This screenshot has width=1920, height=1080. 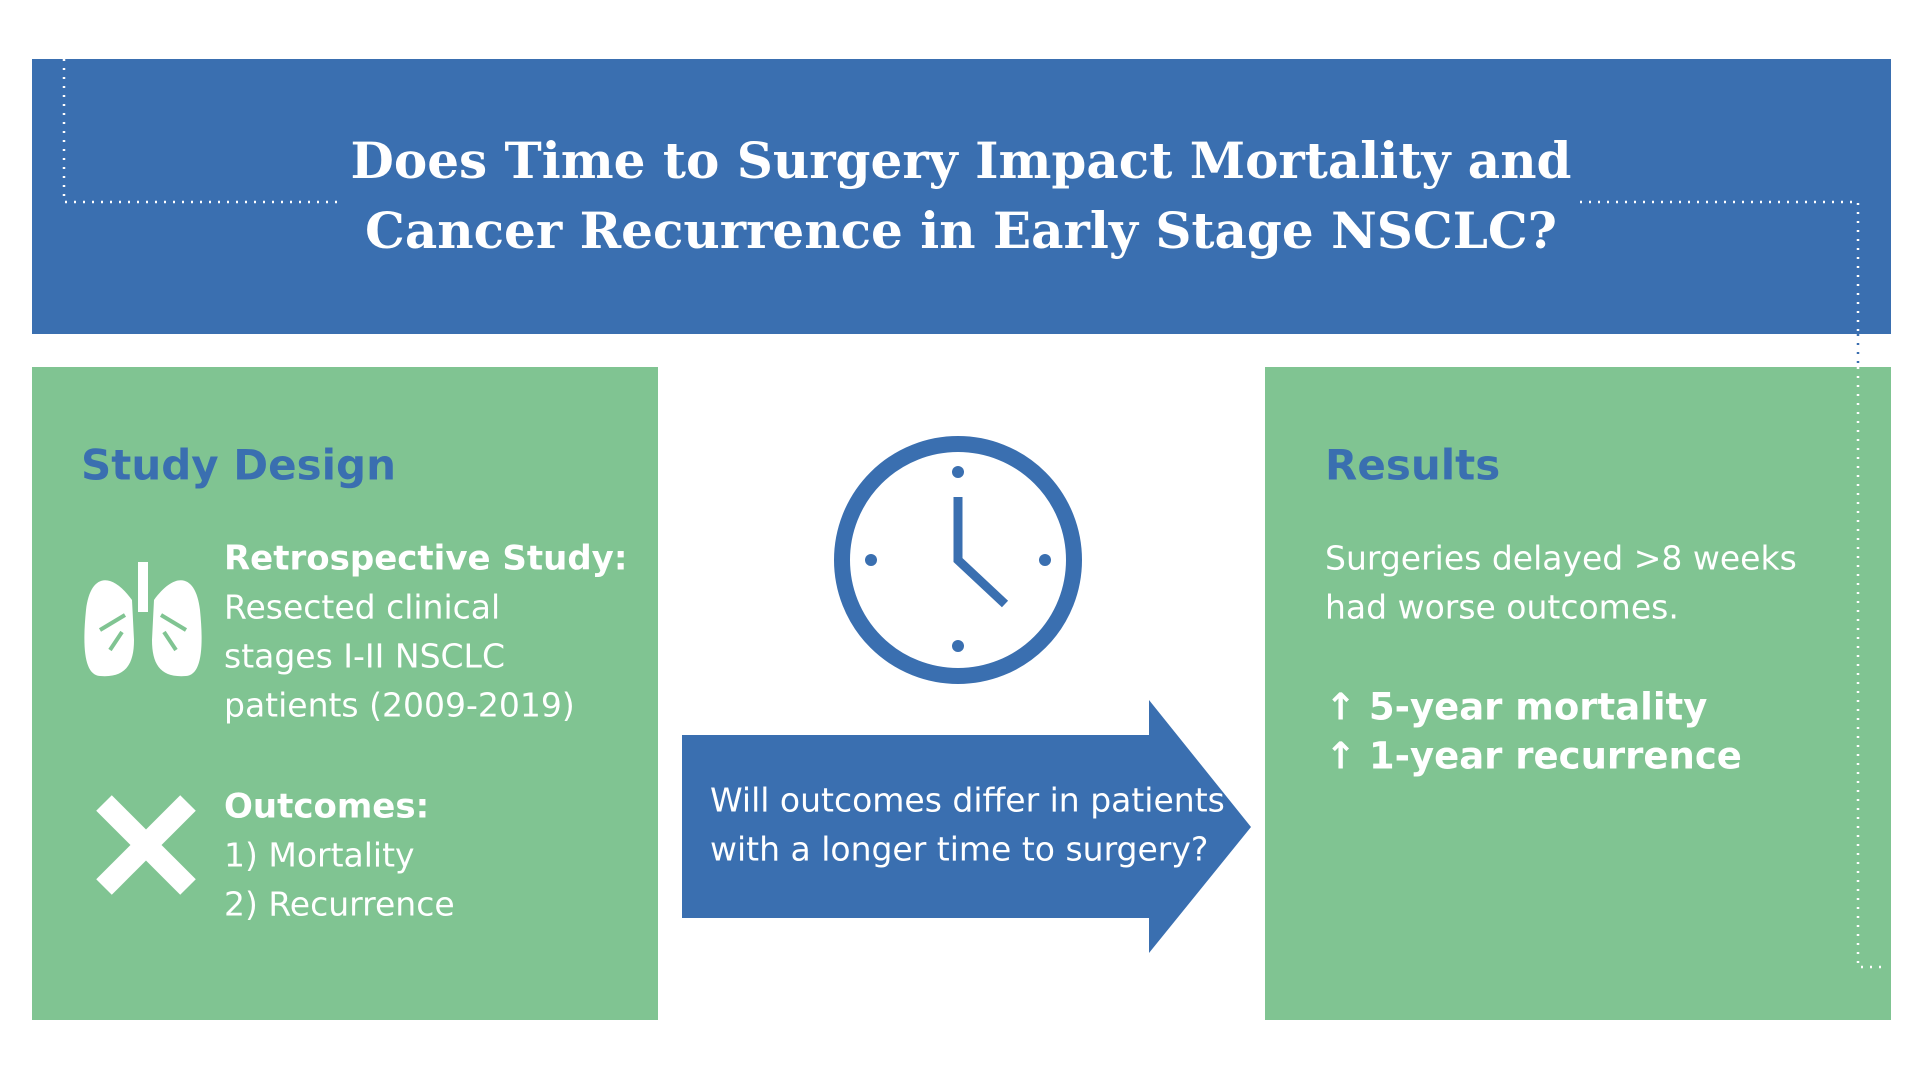 I want to click on clock-icon, so click(x=958, y=560).